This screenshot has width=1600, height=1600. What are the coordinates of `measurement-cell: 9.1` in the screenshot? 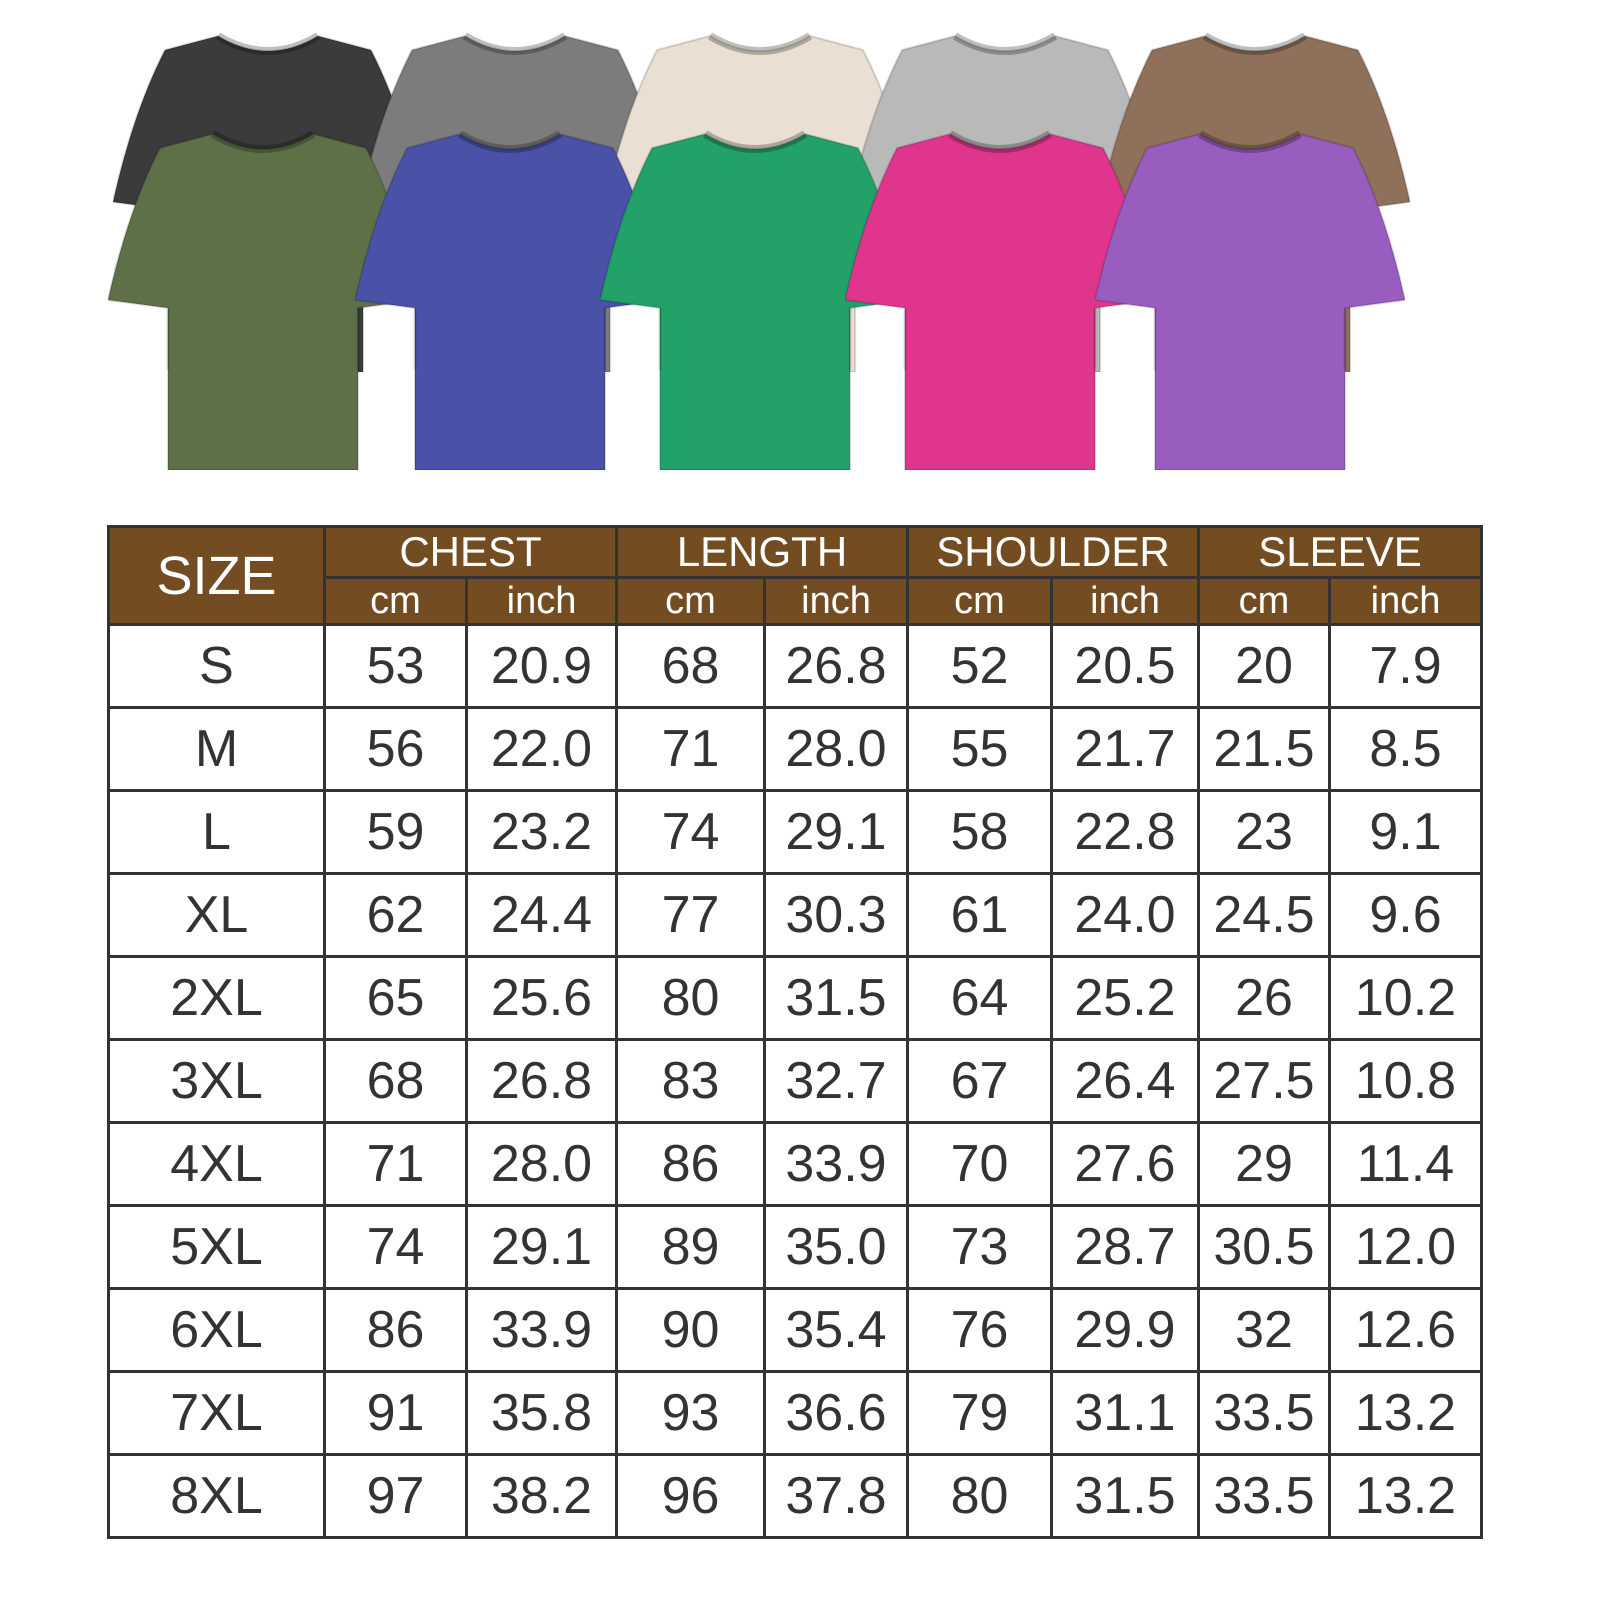 It's located at (1405, 832).